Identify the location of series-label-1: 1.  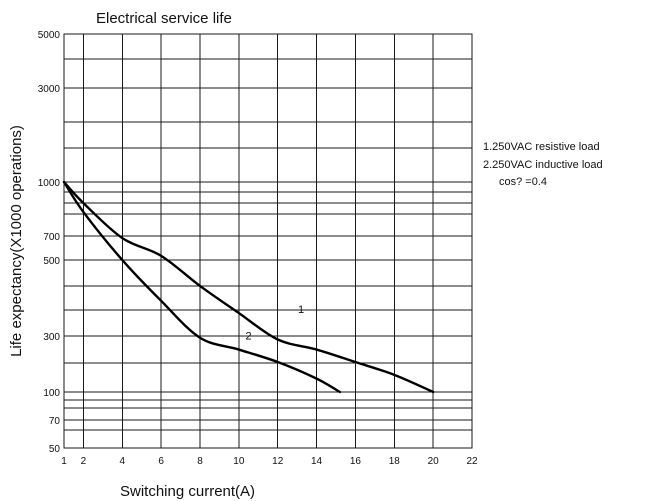
(301, 310).